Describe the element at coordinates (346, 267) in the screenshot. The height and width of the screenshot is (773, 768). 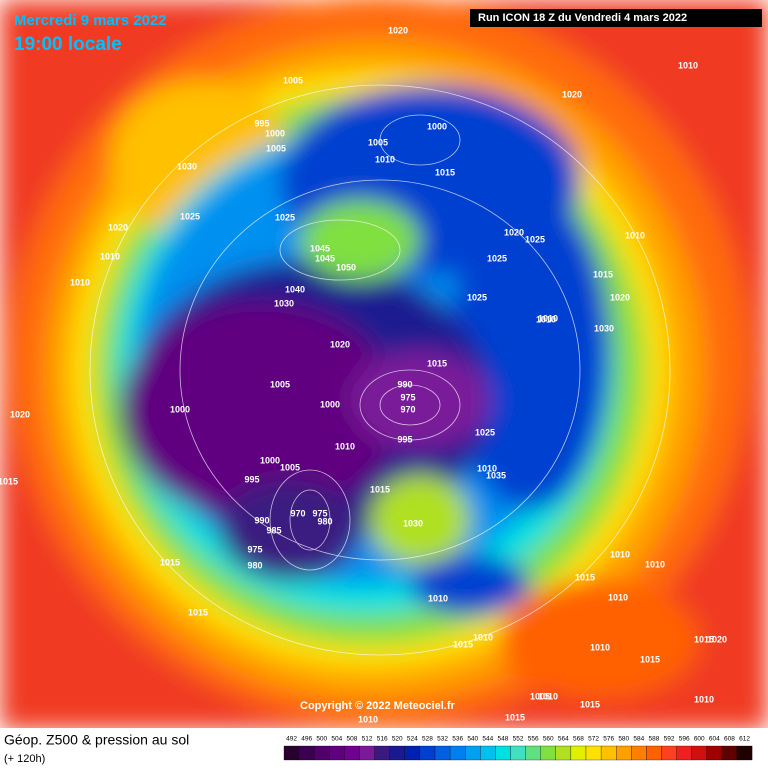
I see `pressure-label: 1050` at that location.